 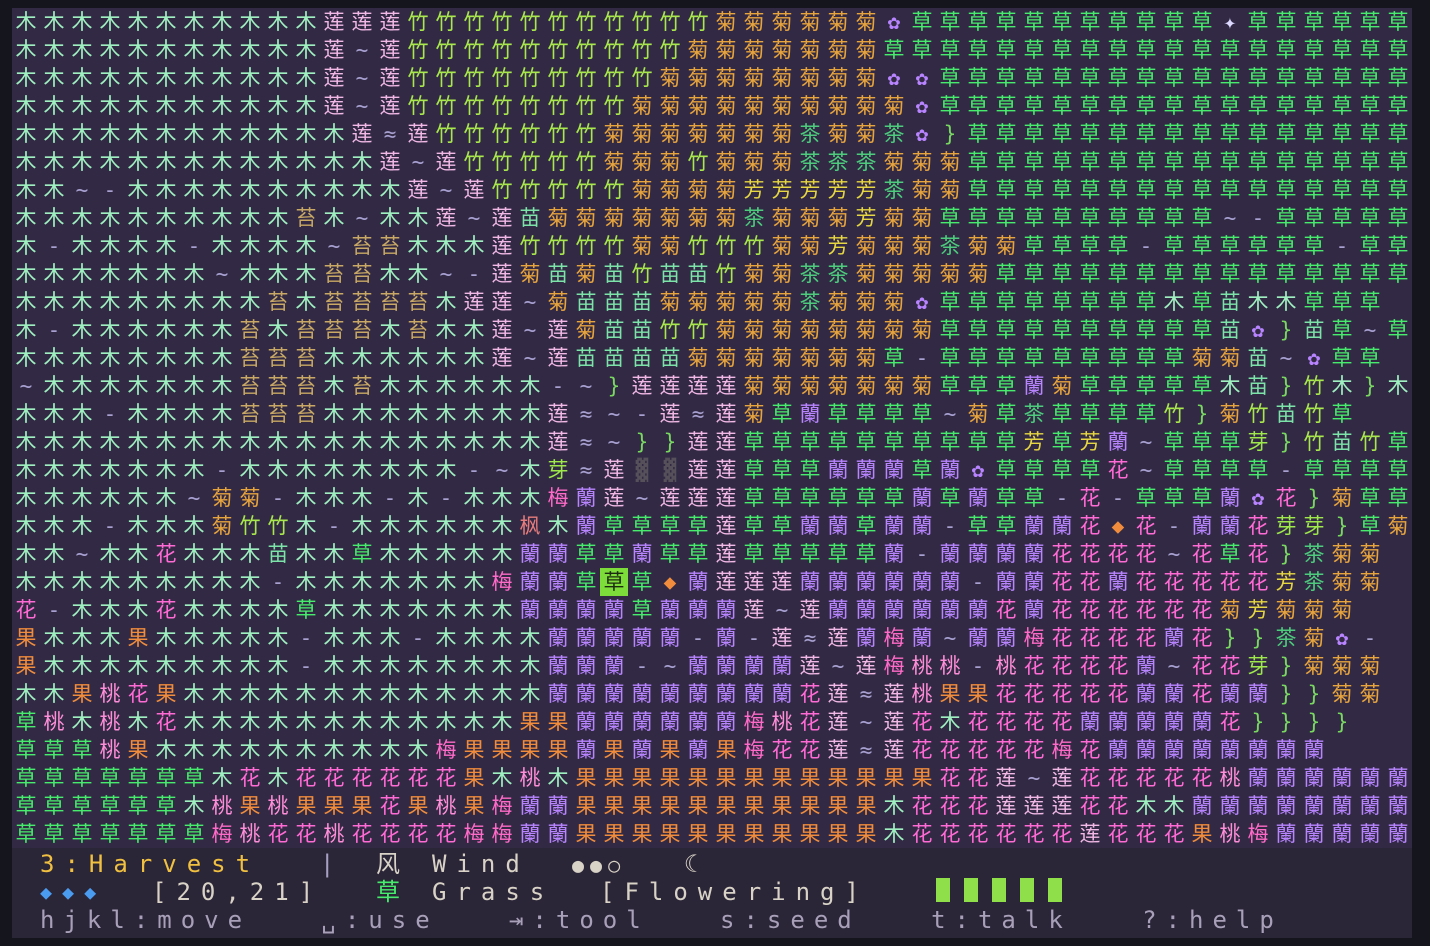 I want to click on map-tile: -, so click(x=1062, y=498).